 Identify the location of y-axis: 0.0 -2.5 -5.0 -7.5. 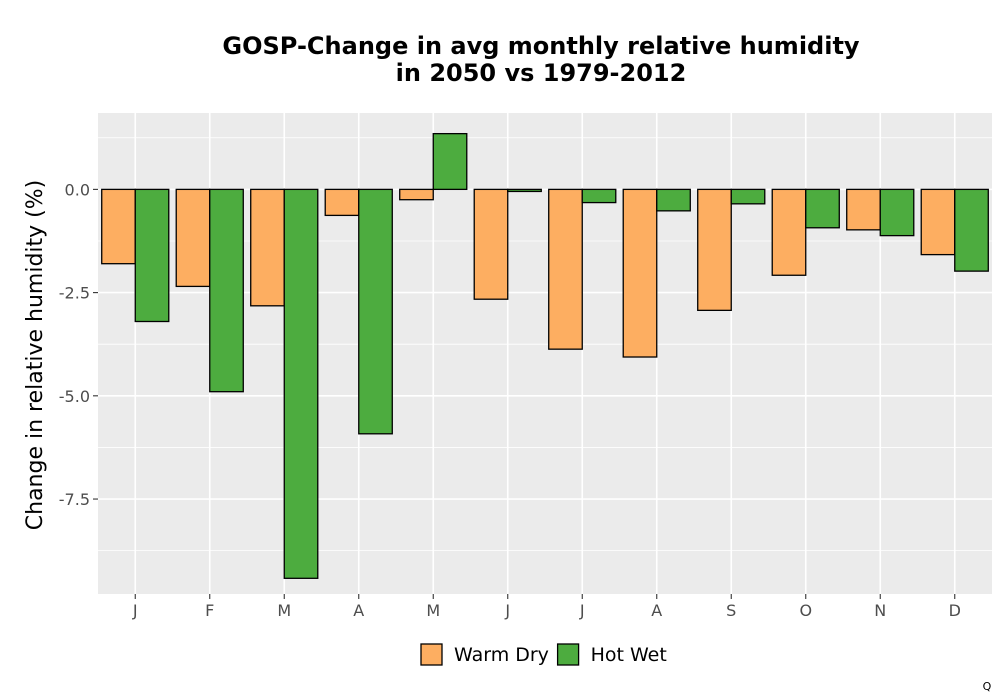
(78, 344).